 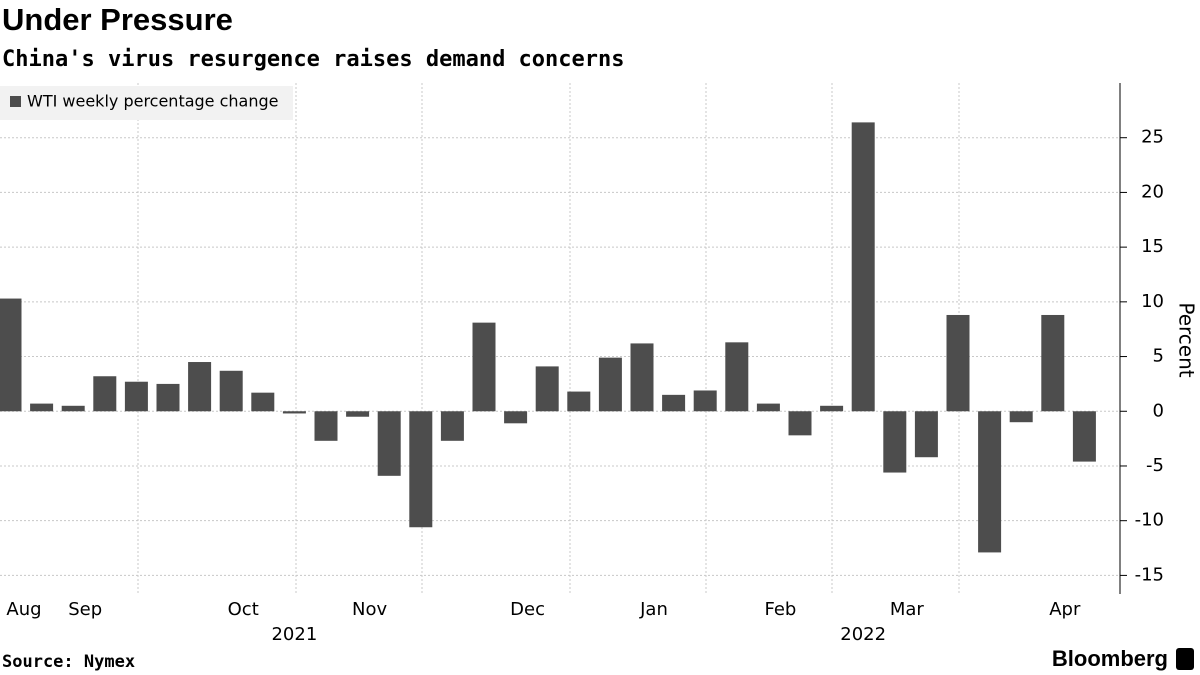 I want to click on y-tick-label: 20, so click(x=1152, y=191).